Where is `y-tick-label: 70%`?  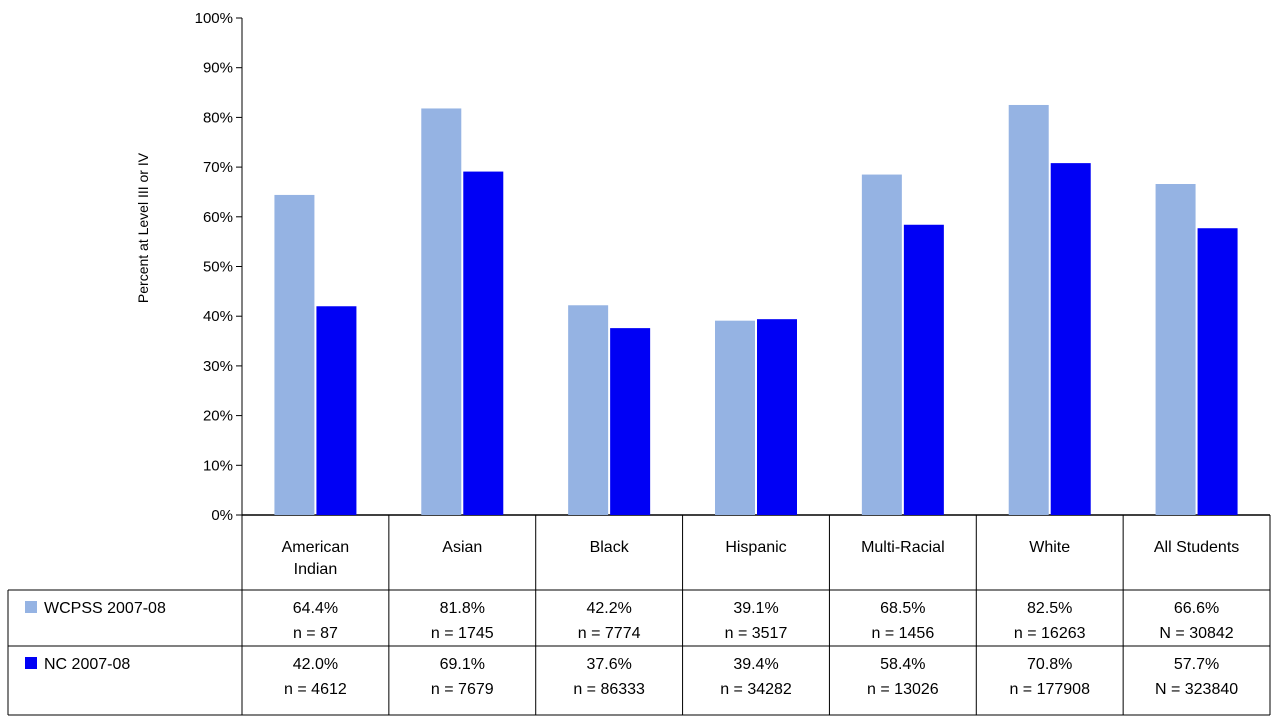
y-tick-label: 70% is located at coordinates (218, 167).